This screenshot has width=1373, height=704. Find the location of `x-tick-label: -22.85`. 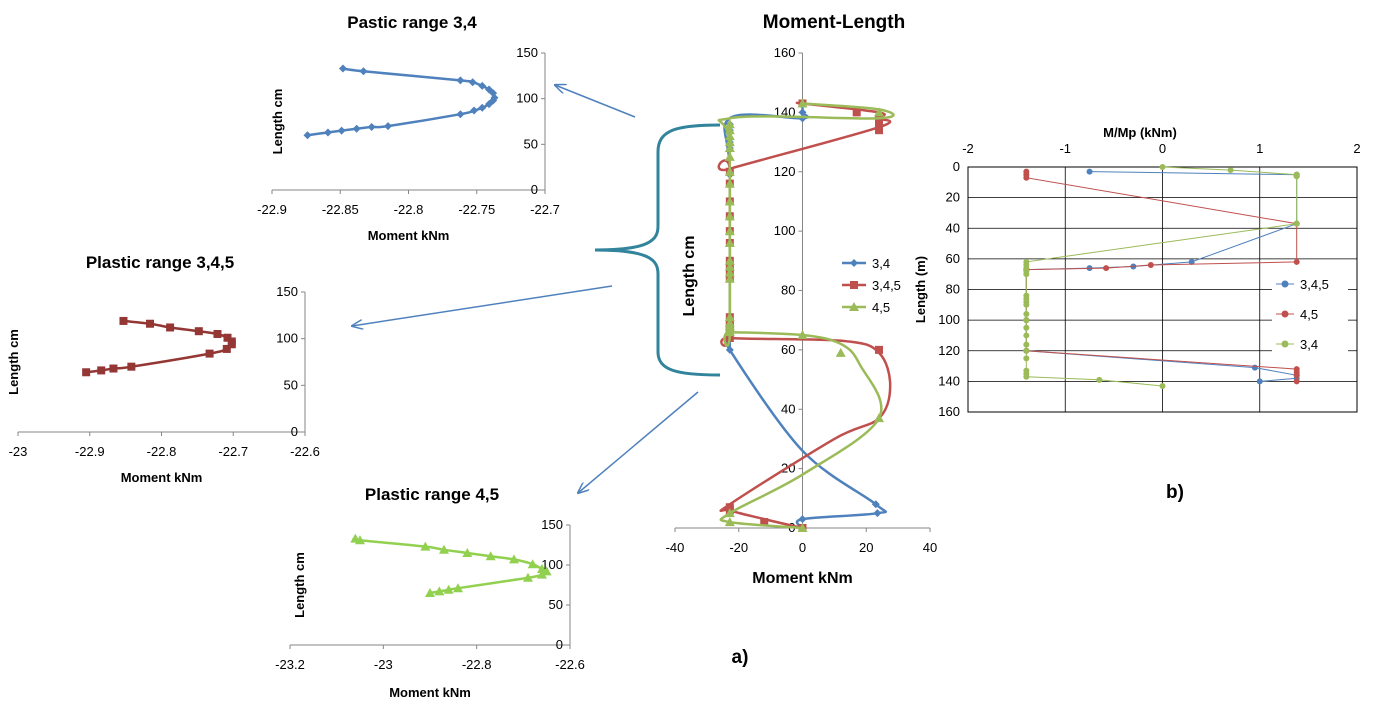

x-tick-label: -22.85 is located at coordinates (340, 209).